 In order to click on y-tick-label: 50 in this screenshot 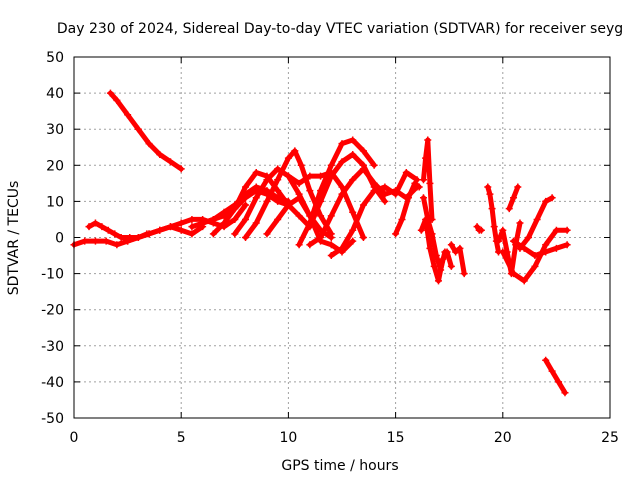, I will do `click(55, 58)`.